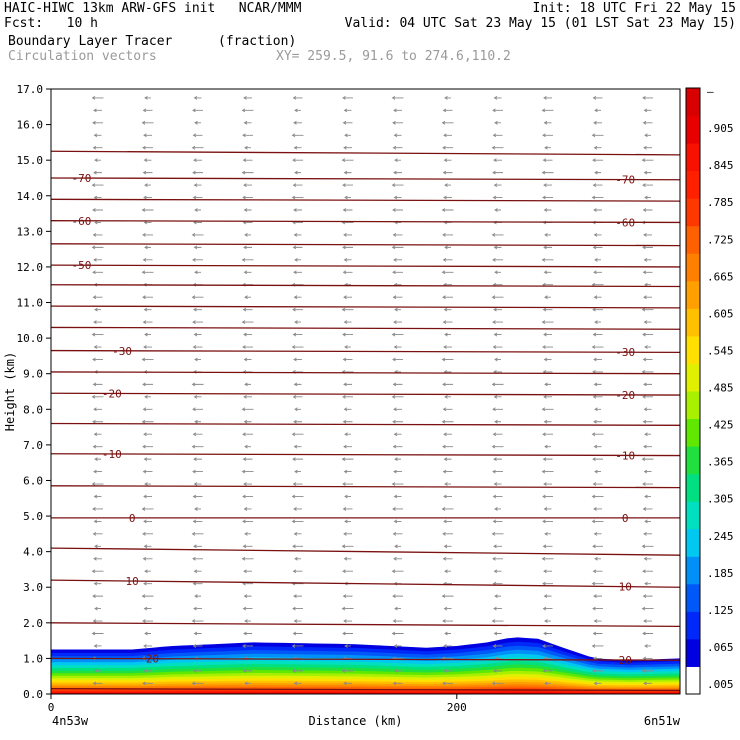 This screenshot has height=740, width=740. I want to click on x-tick-label: 200, so click(457, 707).